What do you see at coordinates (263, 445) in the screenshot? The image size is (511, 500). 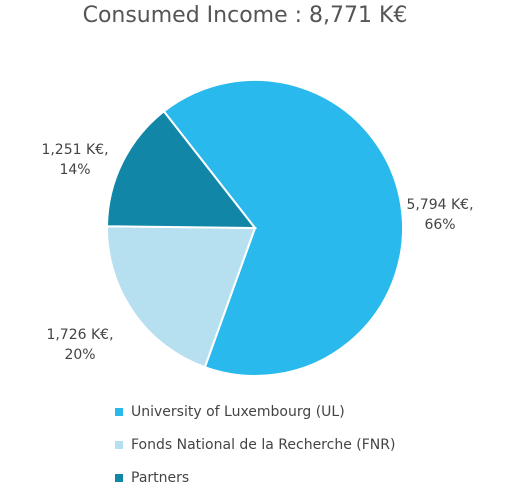 I see `legend-label: Fonds National de la Recherche (FNR)` at bounding box center [263, 445].